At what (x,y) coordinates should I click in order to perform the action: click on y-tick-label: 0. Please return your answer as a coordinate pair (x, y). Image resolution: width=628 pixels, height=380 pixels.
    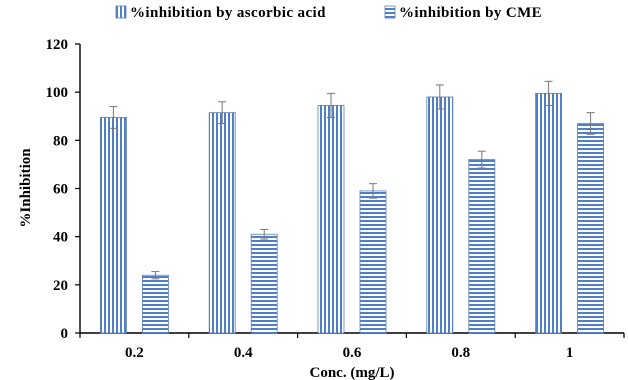
    Looking at the image, I should click on (65, 334).